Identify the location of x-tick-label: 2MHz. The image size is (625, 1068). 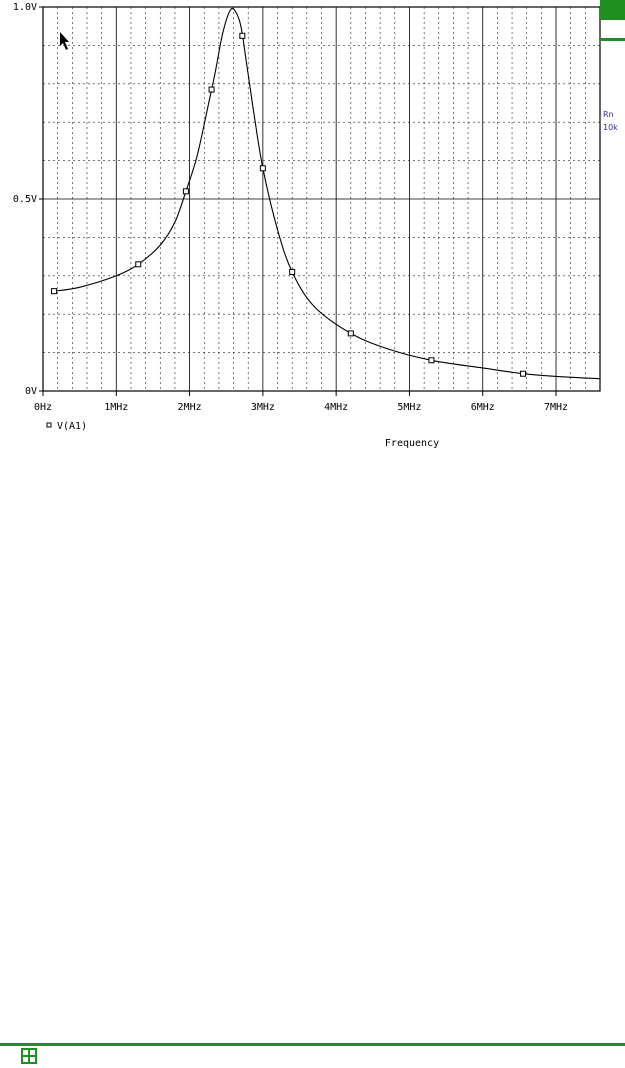
(190, 407).